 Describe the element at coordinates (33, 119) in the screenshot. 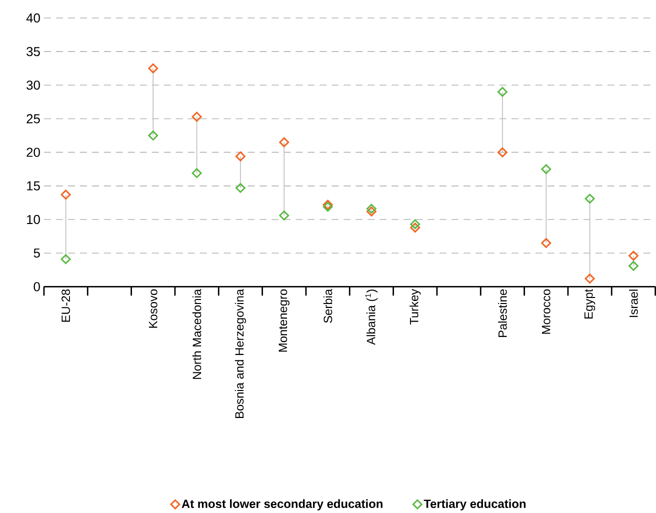

I see `y-tick-label: 25` at that location.